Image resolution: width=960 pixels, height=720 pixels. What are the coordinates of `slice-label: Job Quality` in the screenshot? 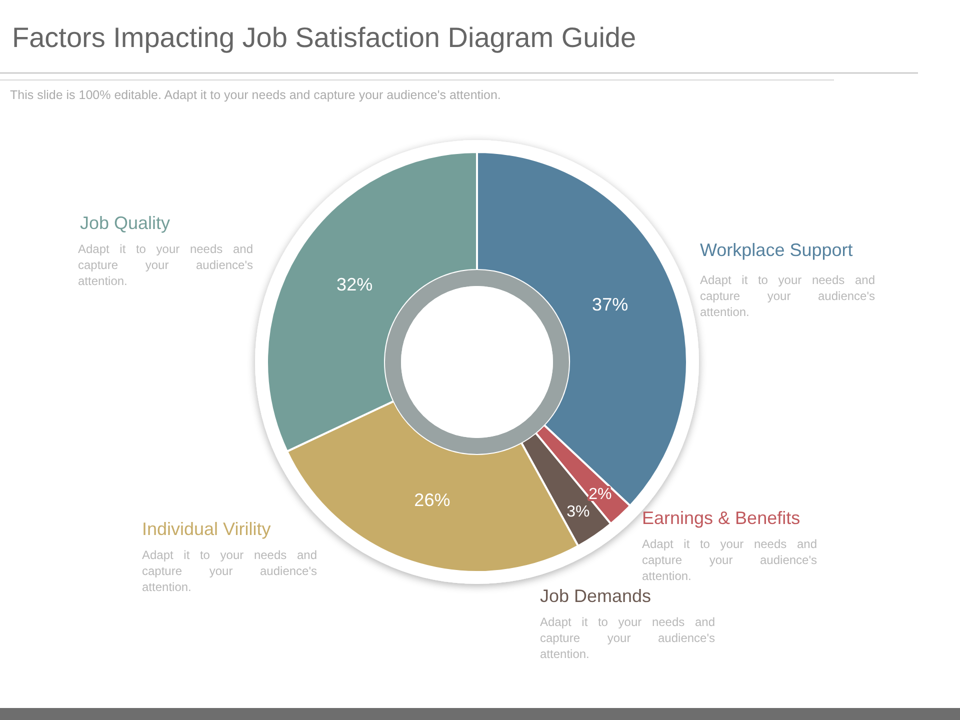 It's located at (125, 223).